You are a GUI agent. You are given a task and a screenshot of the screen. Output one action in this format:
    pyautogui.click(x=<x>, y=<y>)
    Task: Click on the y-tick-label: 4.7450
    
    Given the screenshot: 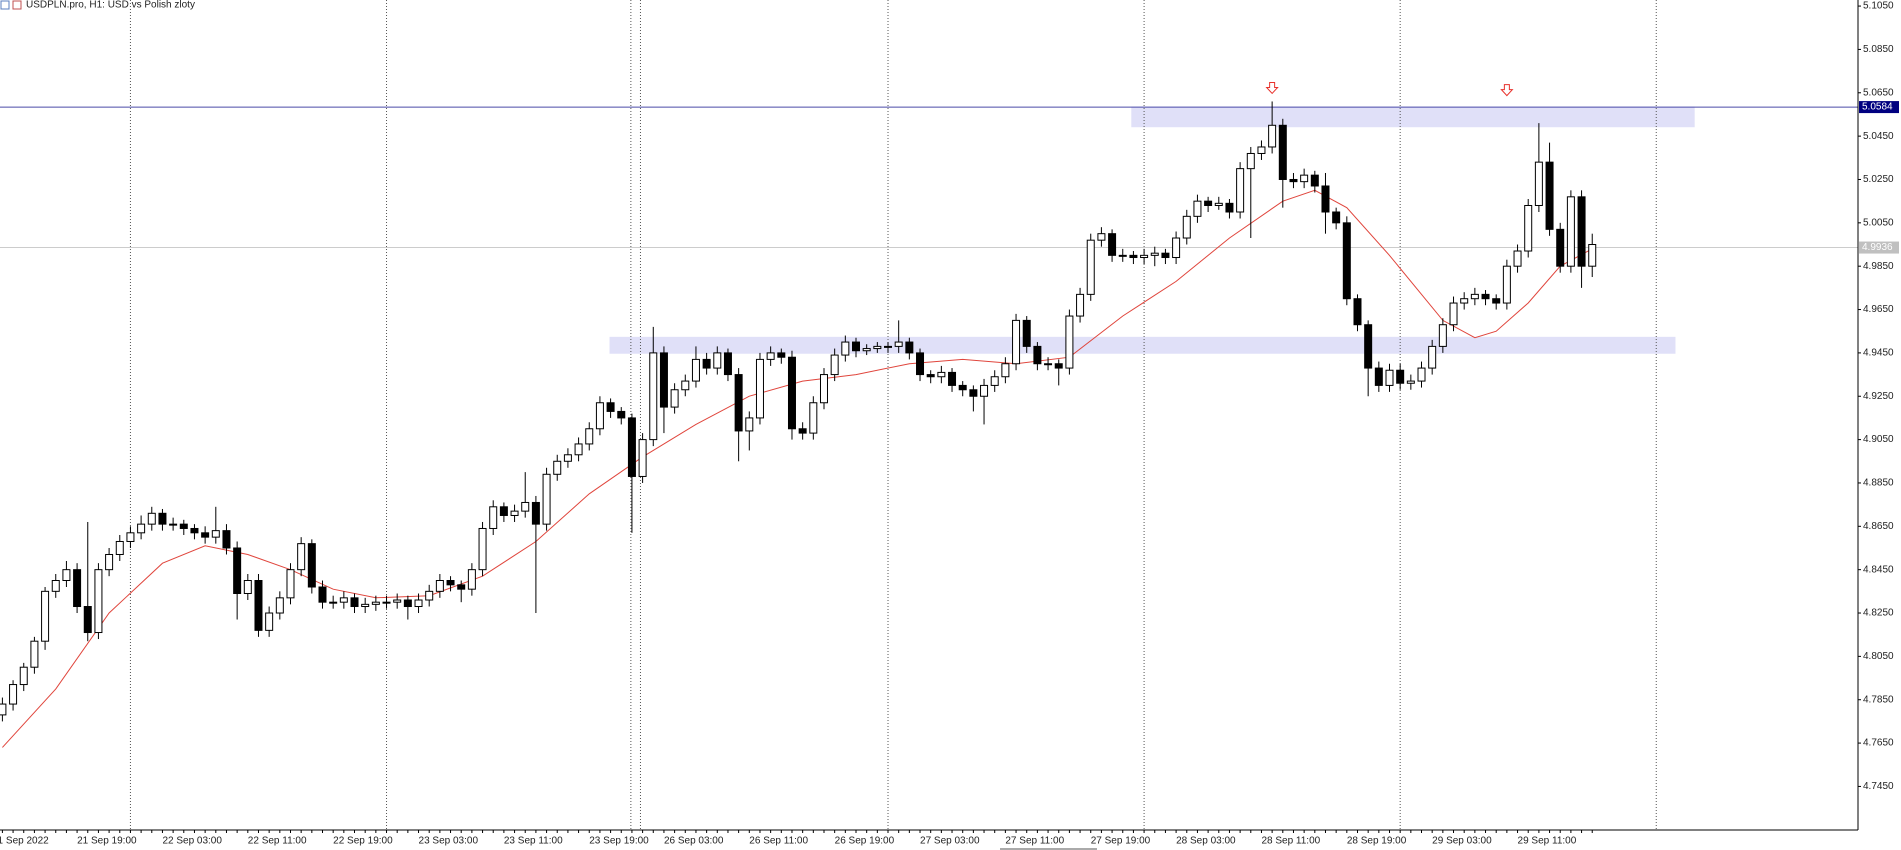 What is the action you would take?
    pyautogui.click(x=1878, y=786)
    